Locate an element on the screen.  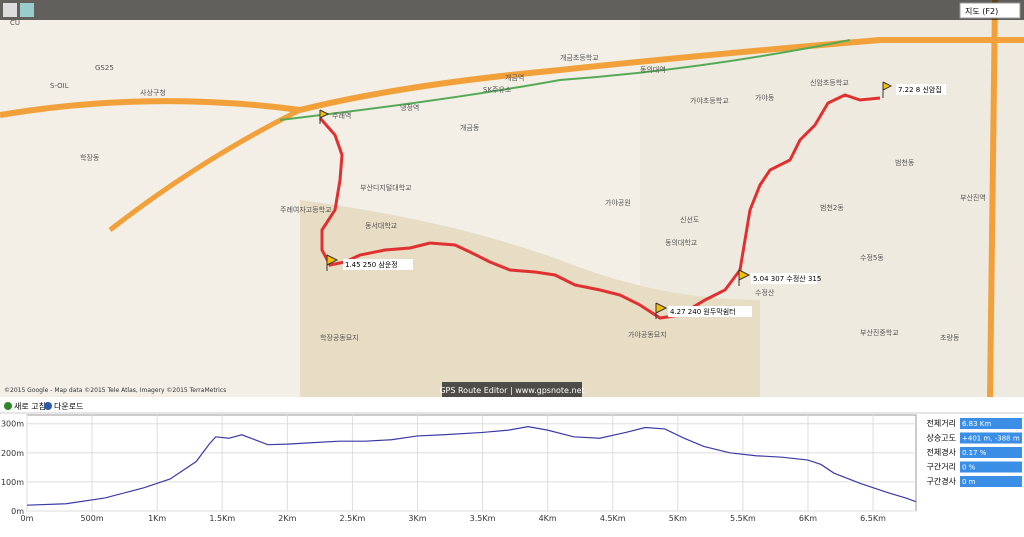
map-select-label: 지도 (F2) is located at coordinates (981, 11).